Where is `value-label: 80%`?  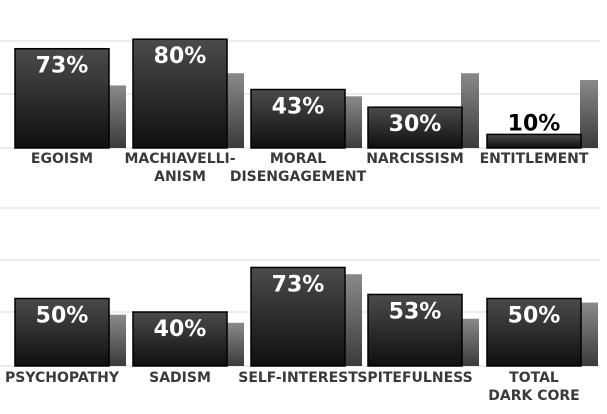 value-label: 80% is located at coordinates (180, 56).